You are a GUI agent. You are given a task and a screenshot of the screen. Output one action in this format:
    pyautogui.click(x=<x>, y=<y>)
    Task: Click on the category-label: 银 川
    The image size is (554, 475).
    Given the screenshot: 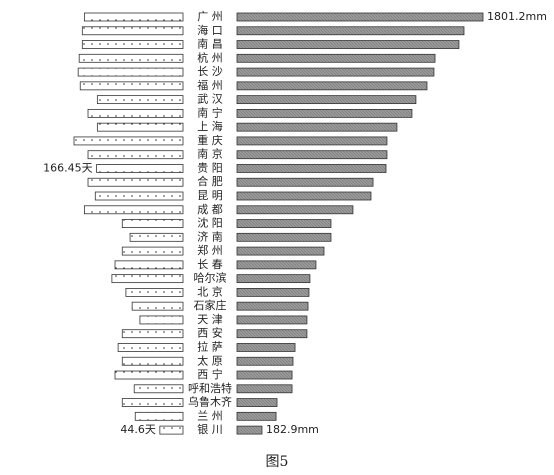 What is the action you would take?
    pyautogui.click(x=210, y=429)
    